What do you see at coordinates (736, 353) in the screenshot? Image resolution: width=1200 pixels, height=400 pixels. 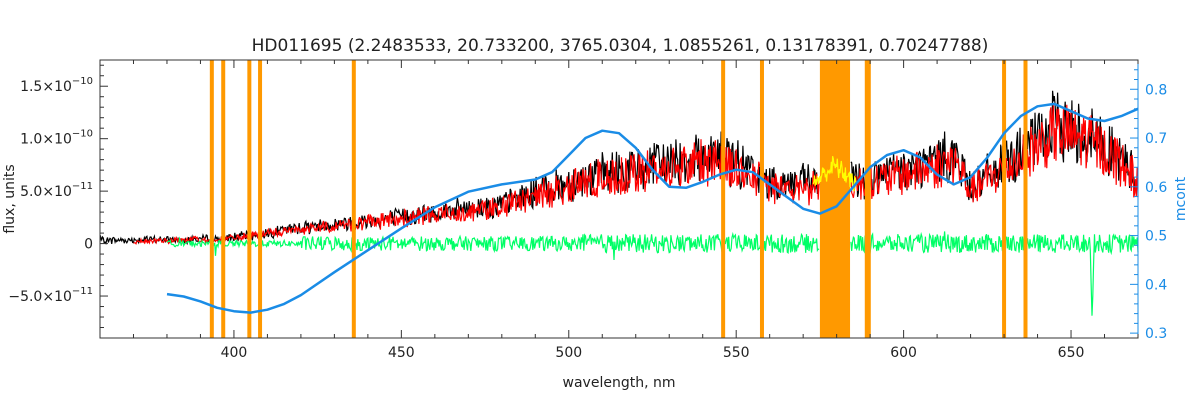 I see `x-tick-label: 550` at bounding box center [736, 353].